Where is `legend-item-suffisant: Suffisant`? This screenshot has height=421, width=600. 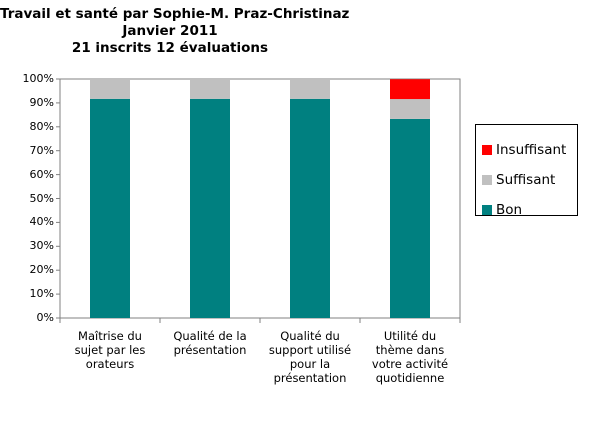
legend-item-suffisant: Suffisant is located at coordinates (526, 180).